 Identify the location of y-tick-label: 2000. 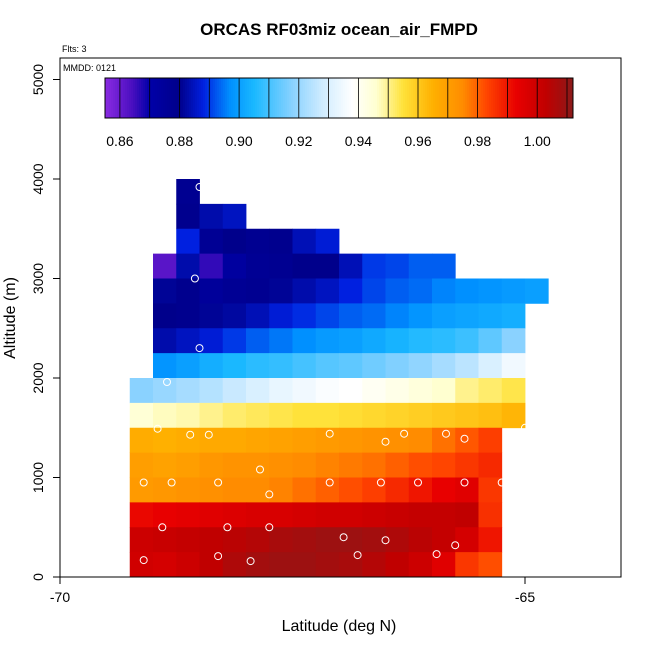
(38, 377).